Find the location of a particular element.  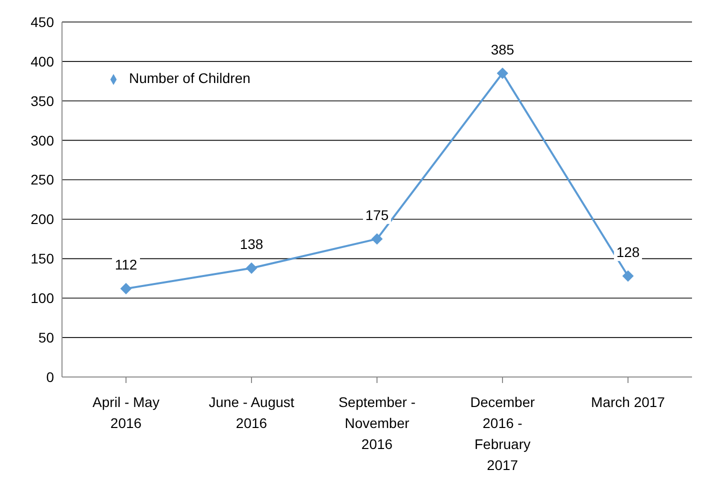

x-tick-label: September - November 2016 is located at coordinates (377, 423).